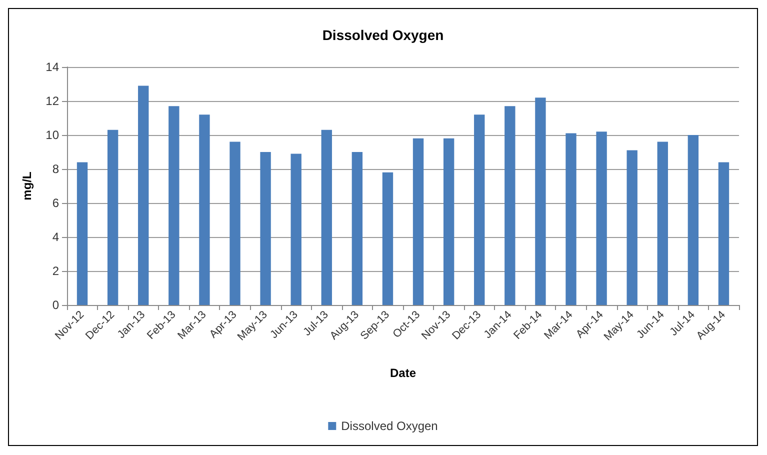 This screenshot has height=455, width=767. Describe the element at coordinates (389, 426) in the screenshot. I see `legend-label: Dissolved Oxygen` at that location.